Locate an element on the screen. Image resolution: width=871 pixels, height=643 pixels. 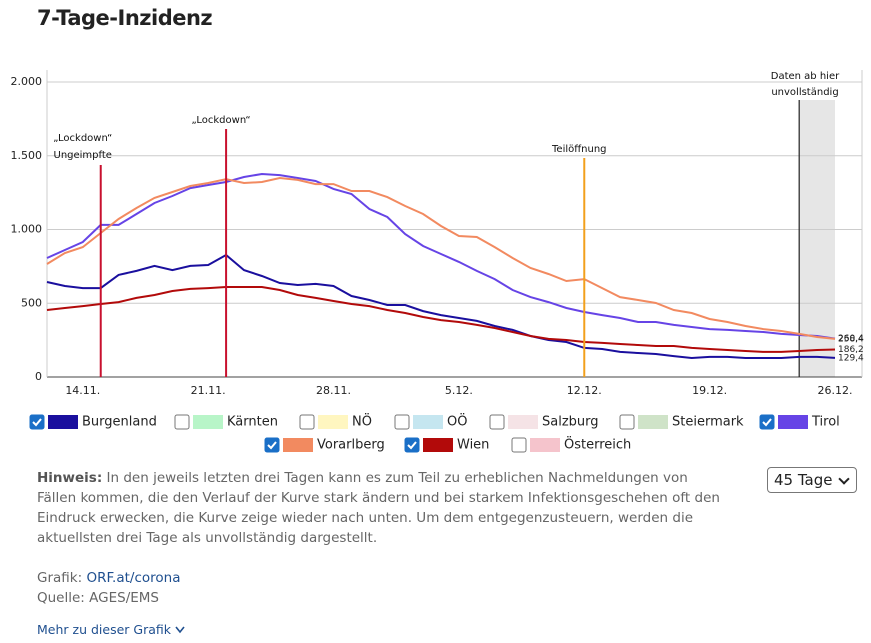
end-label: 129,4 is located at coordinates (851, 358).